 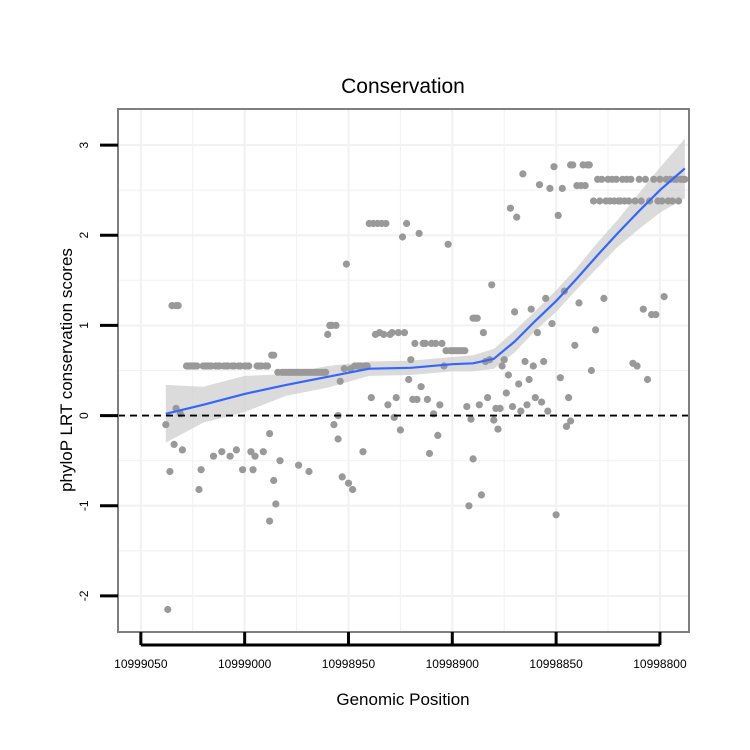 I want to click on x-tick-label: 10998800, so click(x=660, y=664).